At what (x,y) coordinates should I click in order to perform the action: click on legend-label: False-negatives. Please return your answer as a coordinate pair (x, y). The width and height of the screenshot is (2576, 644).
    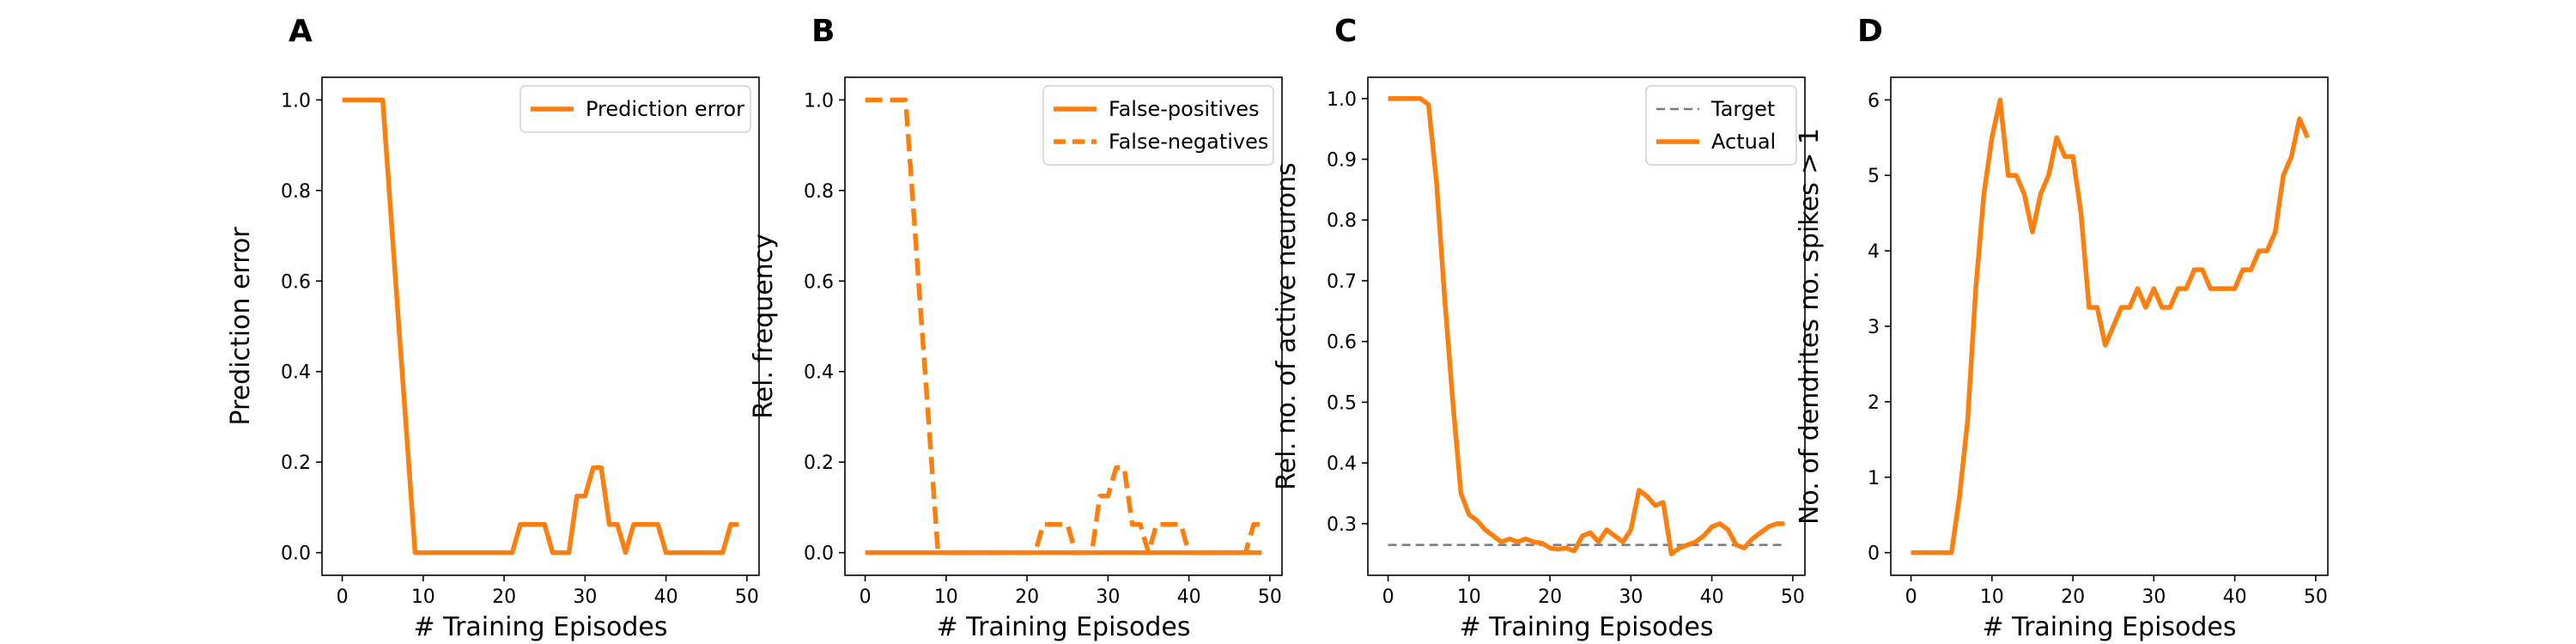
    Looking at the image, I should click on (1188, 142).